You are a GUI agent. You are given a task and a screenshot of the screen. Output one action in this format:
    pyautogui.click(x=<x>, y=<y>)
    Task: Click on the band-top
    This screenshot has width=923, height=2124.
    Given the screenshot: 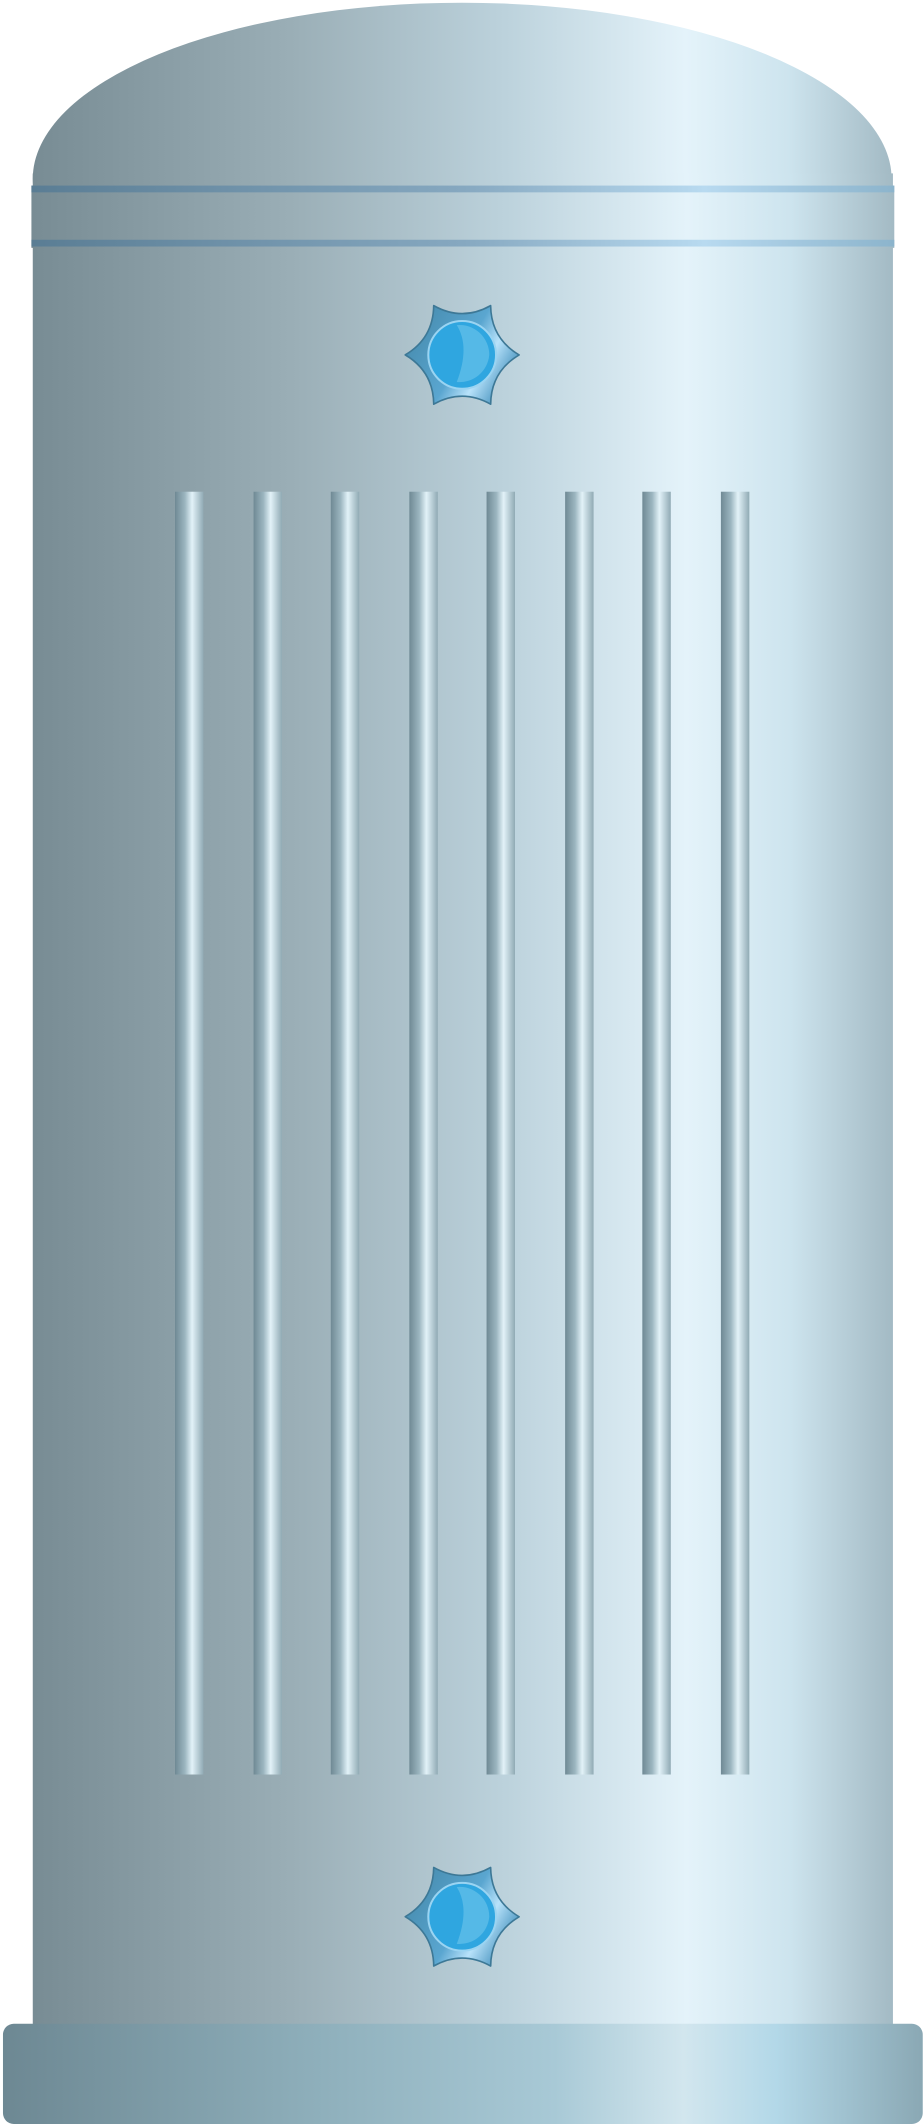 What is the action you would take?
    pyautogui.click(x=463, y=189)
    